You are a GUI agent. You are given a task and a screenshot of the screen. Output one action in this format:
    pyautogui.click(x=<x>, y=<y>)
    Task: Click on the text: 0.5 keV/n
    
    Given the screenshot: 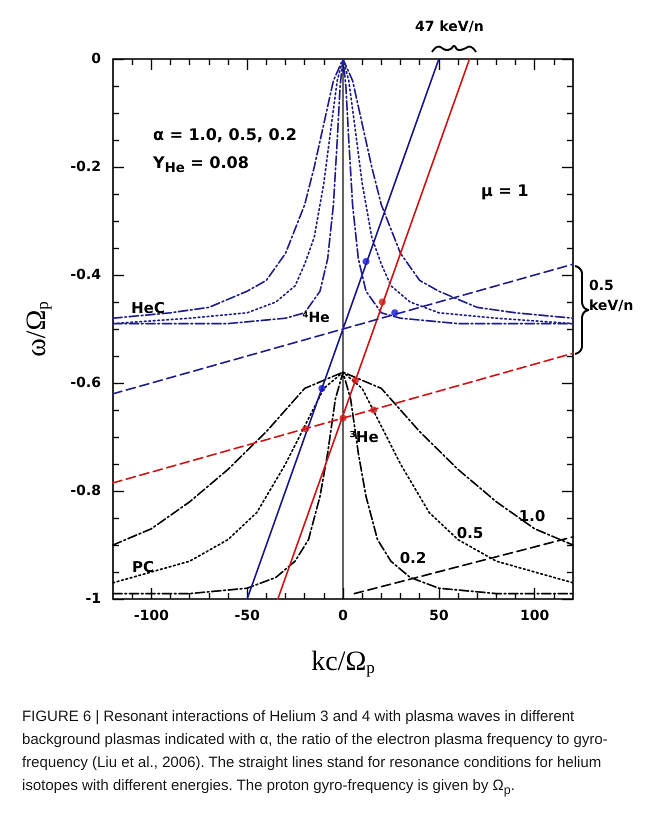 What is the action you would take?
    pyautogui.click(x=611, y=296)
    